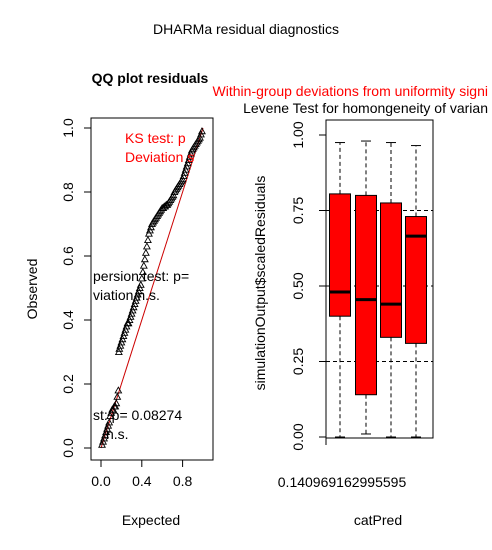 Image resolution: width=492 pixels, height=550 pixels. I want to click on dispersion-deviation-annotation: viation n.s., so click(126, 295).